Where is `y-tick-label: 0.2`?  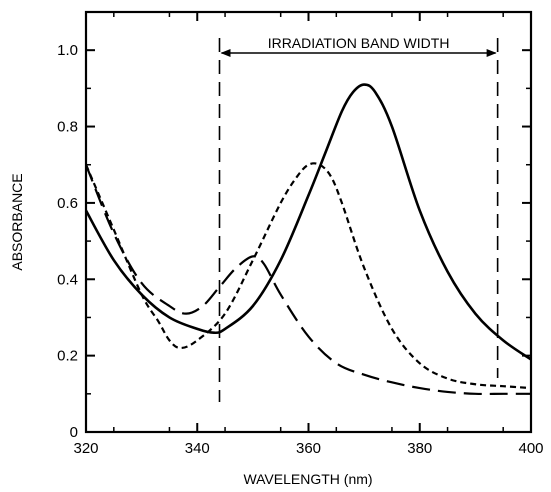
y-tick-label: 0.2 is located at coordinates (67, 356).